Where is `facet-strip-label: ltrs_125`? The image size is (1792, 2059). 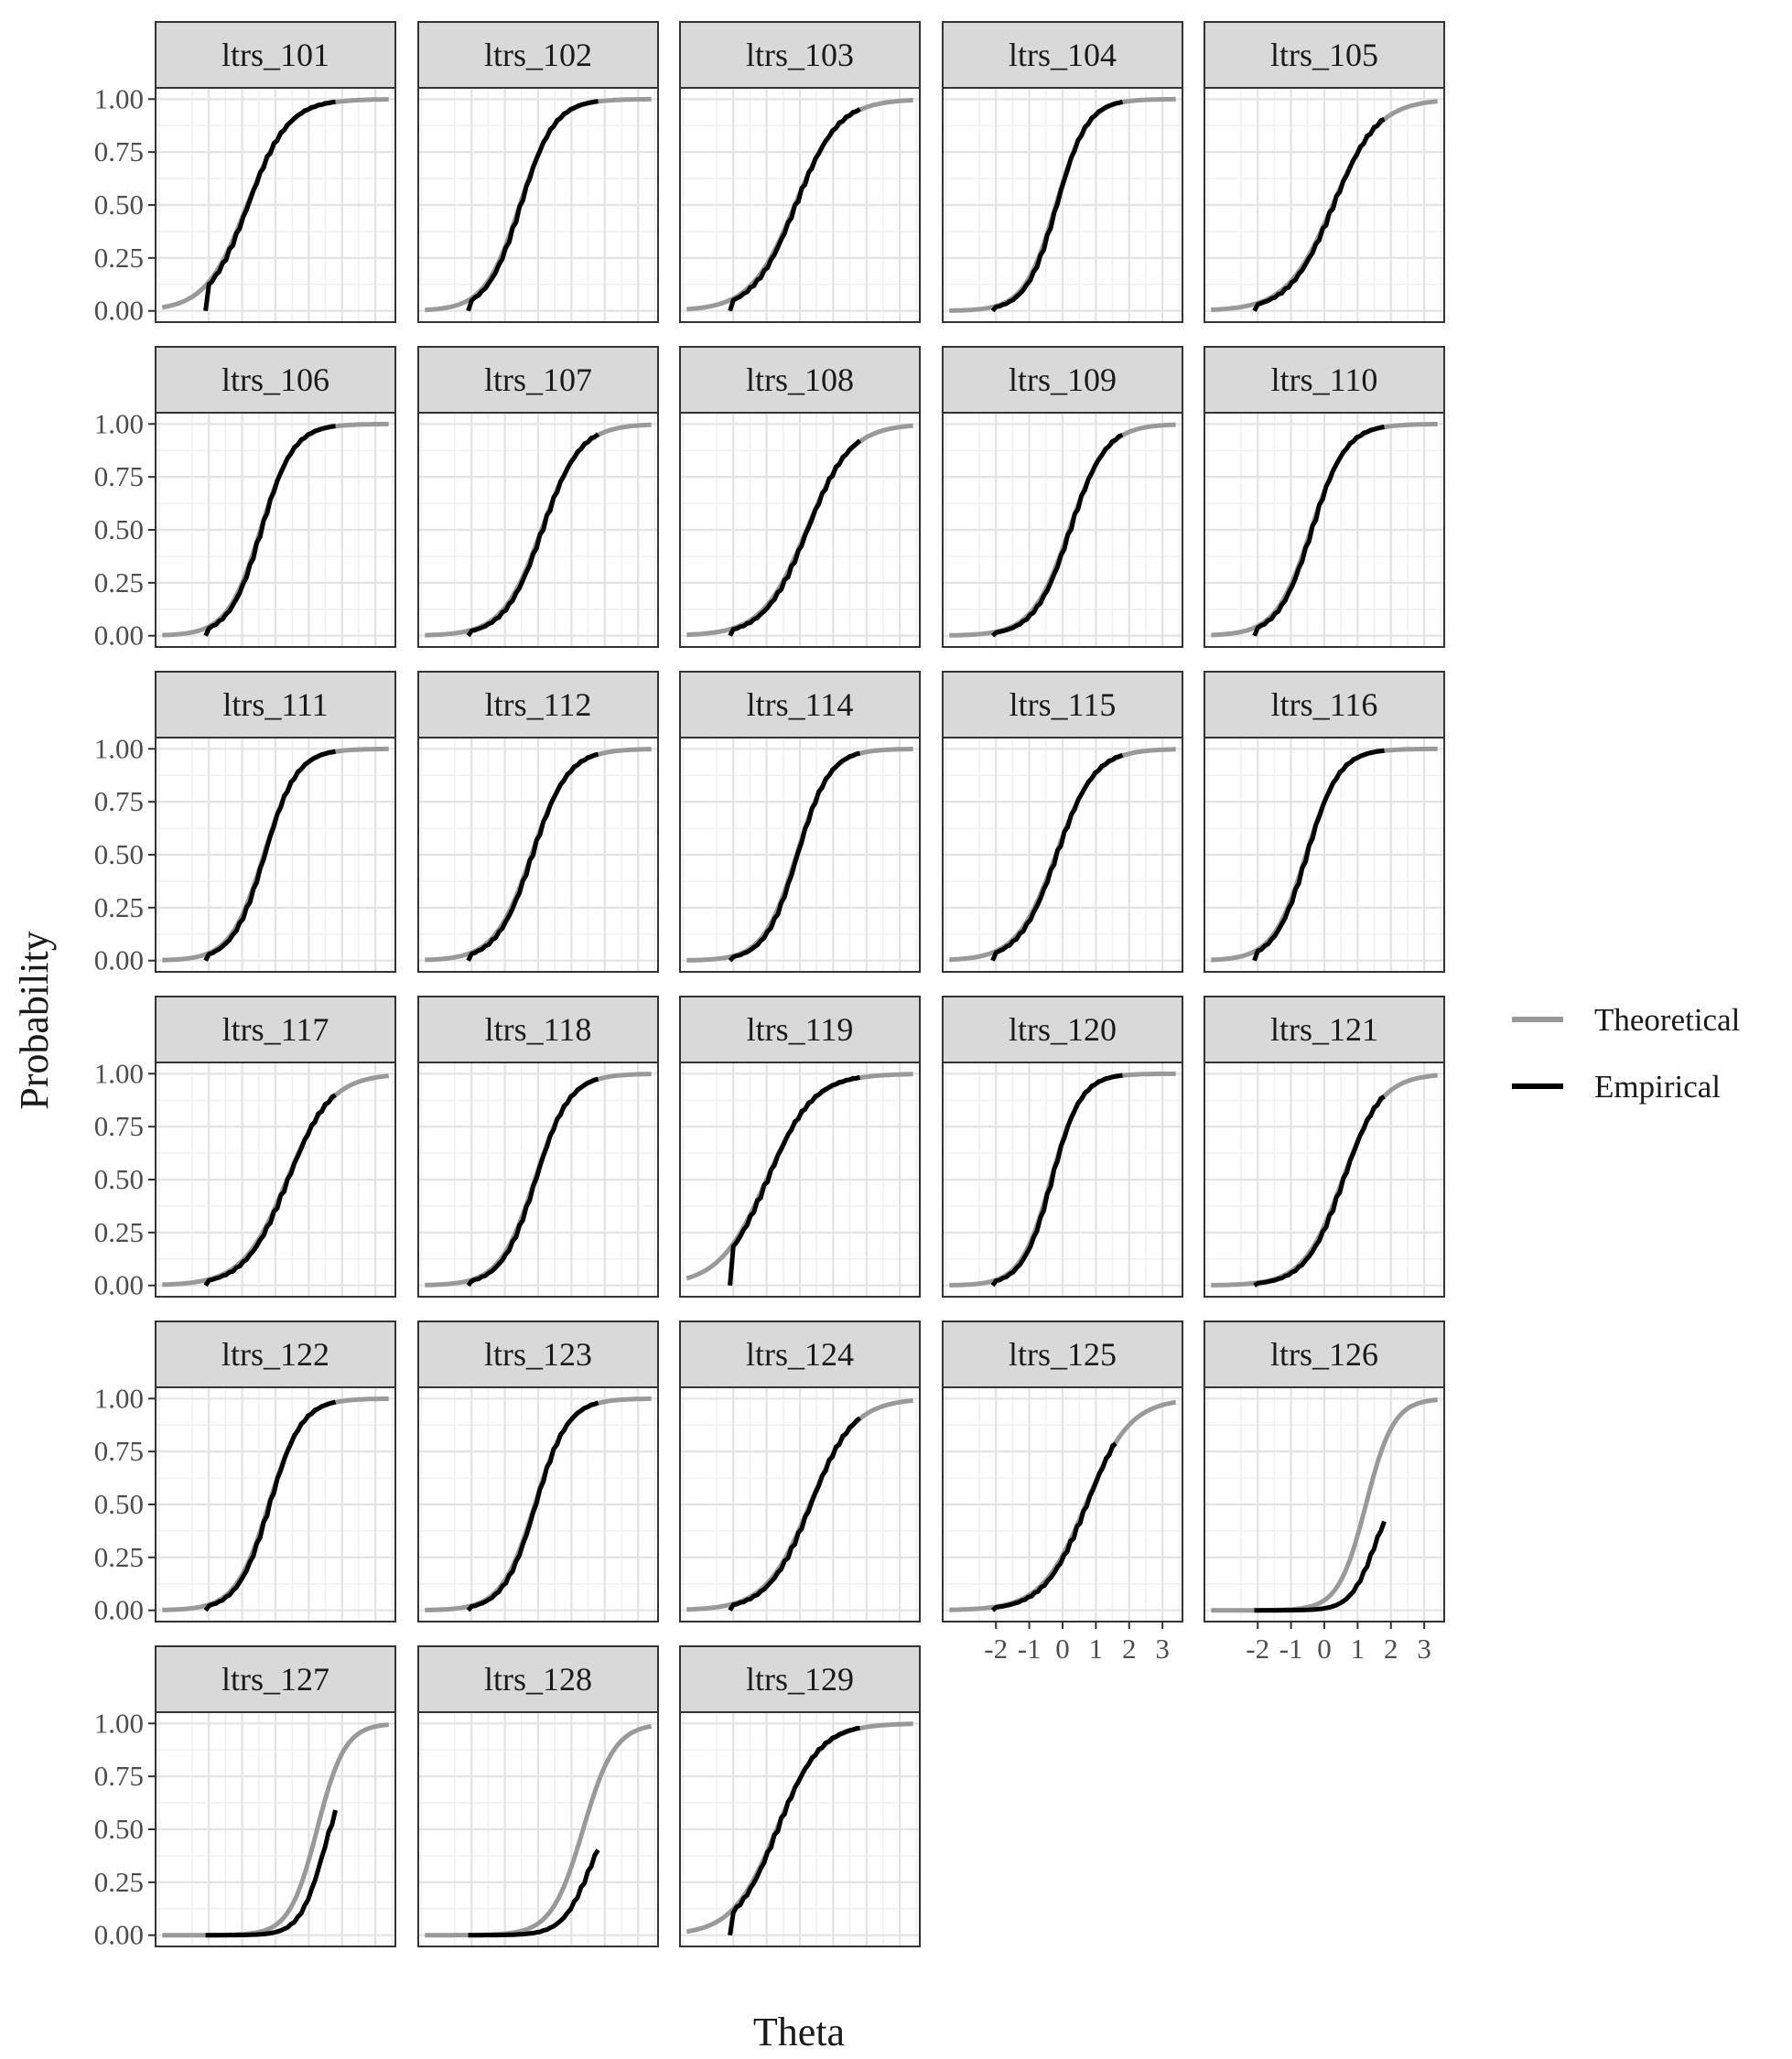
facet-strip-label: ltrs_125 is located at coordinates (1063, 1354).